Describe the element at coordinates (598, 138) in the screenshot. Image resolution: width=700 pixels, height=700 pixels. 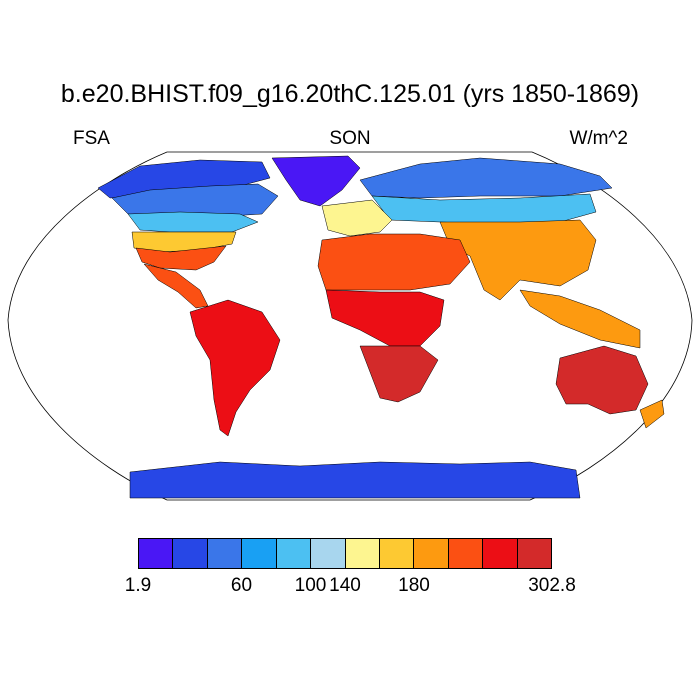
I see `units-label: W/m^2` at that location.